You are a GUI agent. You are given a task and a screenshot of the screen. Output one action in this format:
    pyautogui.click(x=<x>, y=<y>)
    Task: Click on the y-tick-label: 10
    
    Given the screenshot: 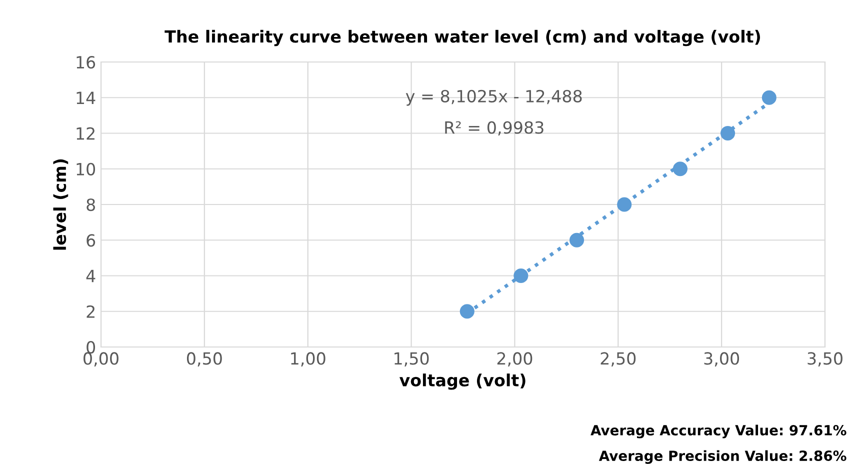 What is the action you would take?
    pyautogui.click(x=86, y=169)
    